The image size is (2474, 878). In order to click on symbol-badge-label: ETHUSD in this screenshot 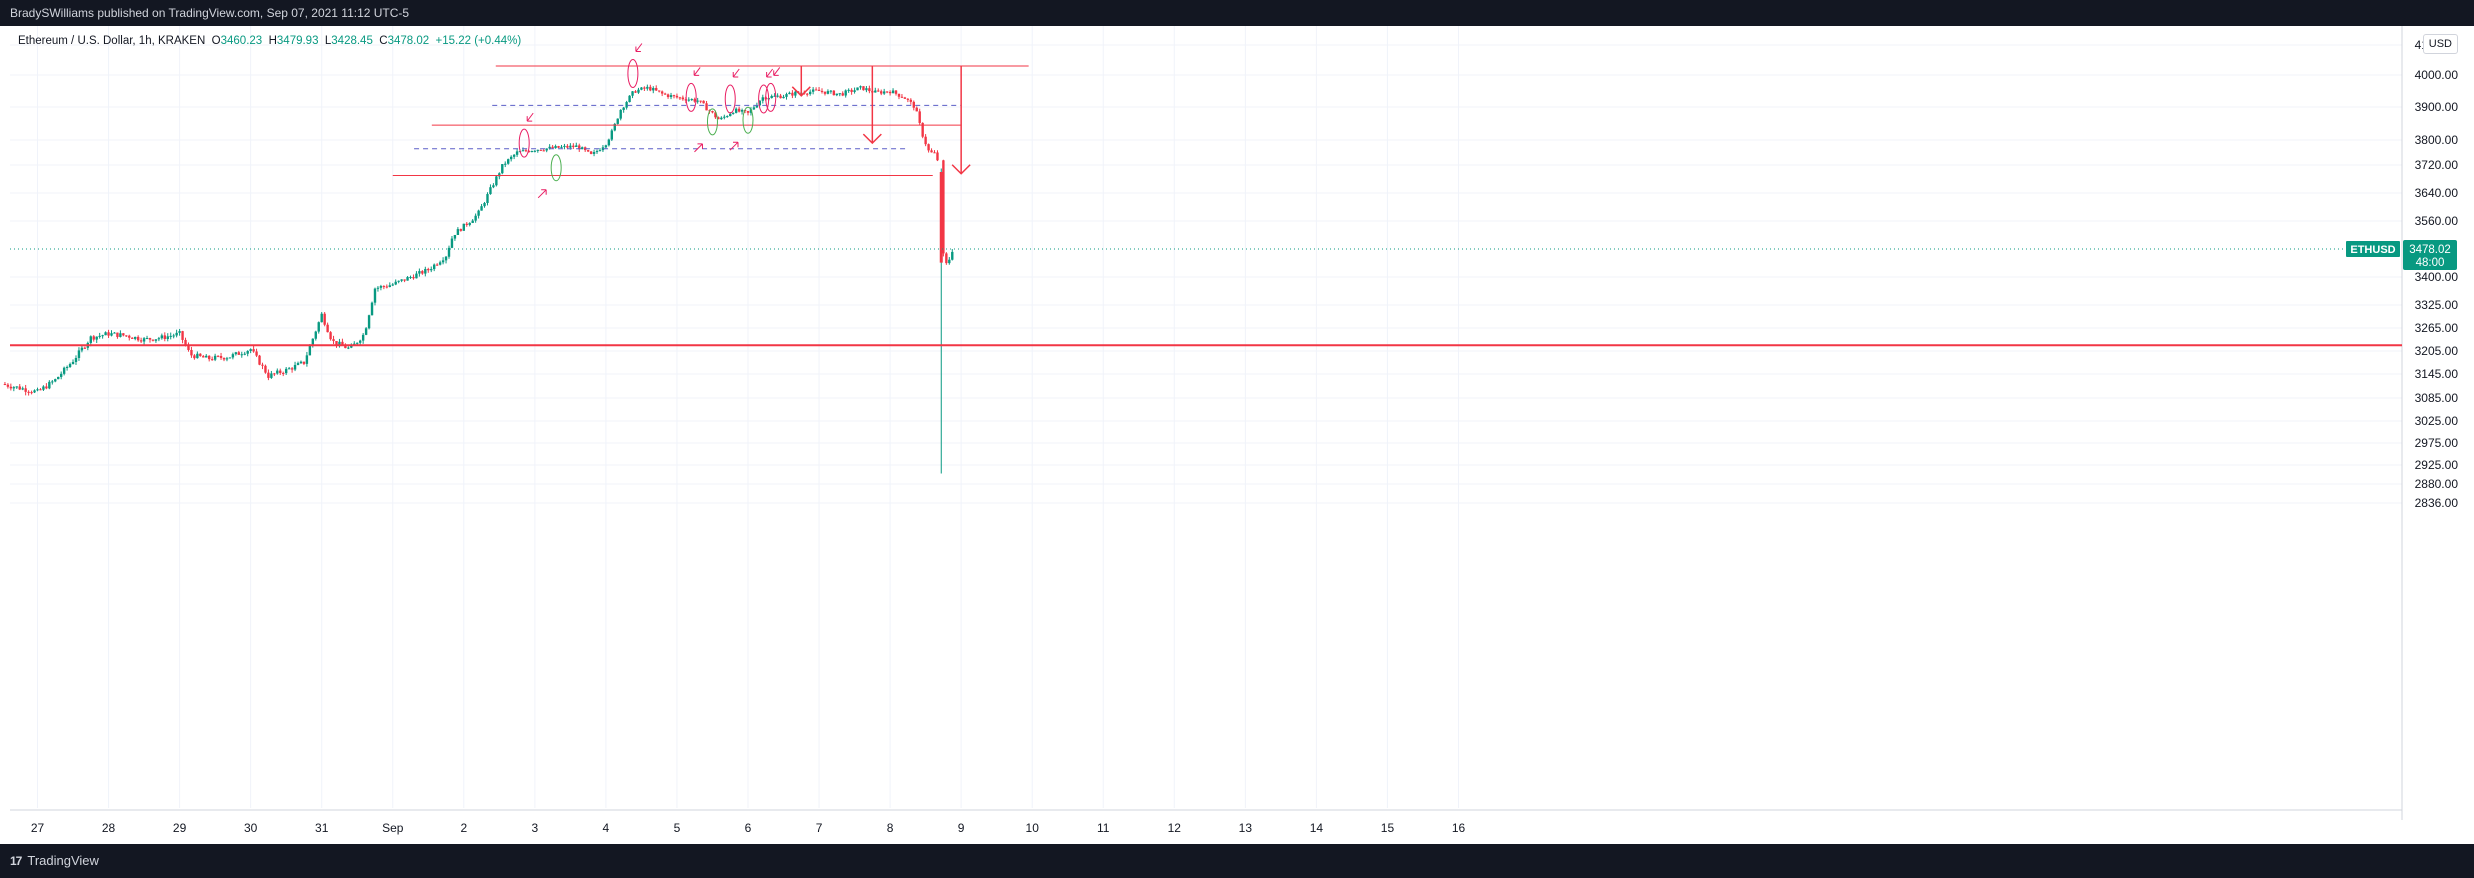, I will do `click(2372, 250)`.